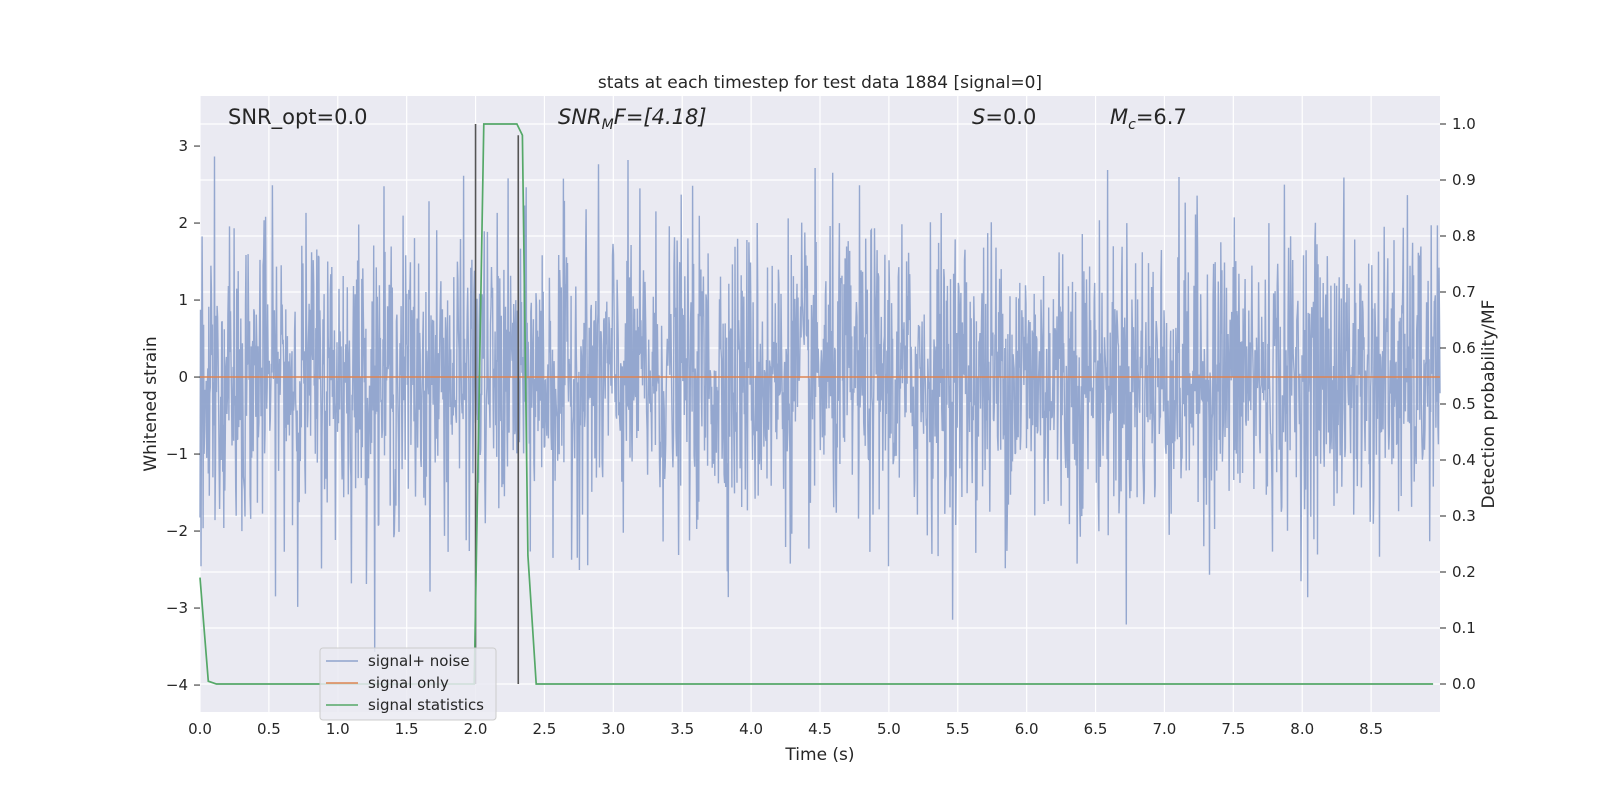 This screenshot has width=1600, height=800. I want to click on y2-ticks: 1.0 0.9 0.8 0.7 0.6 0.5 0.4 0.3 0.2 0.1 0.0, so click(1458, 404).